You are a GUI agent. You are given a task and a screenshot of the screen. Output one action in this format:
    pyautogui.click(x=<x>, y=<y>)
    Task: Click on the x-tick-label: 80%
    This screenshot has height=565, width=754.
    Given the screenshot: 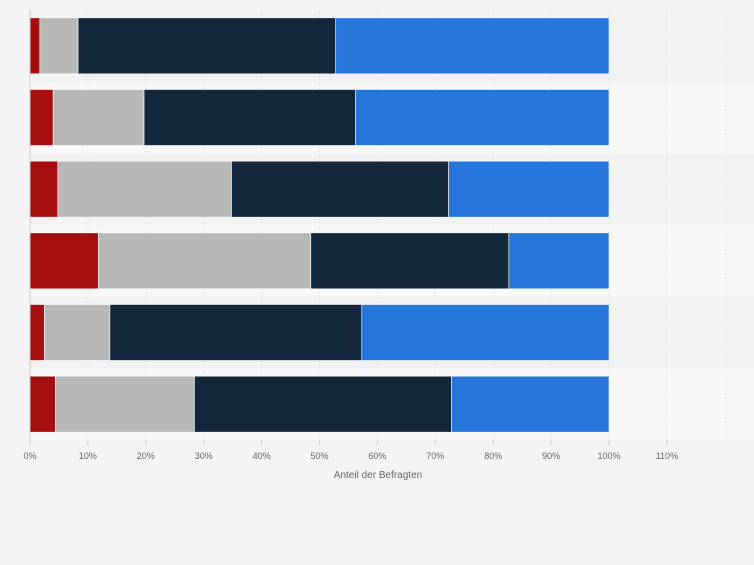 What is the action you would take?
    pyautogui.click(x=493, y=456)
    